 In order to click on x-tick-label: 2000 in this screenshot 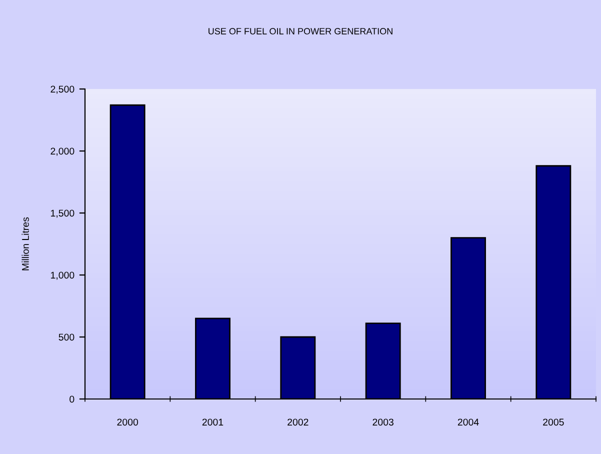, I will do `click(127, 422)`.